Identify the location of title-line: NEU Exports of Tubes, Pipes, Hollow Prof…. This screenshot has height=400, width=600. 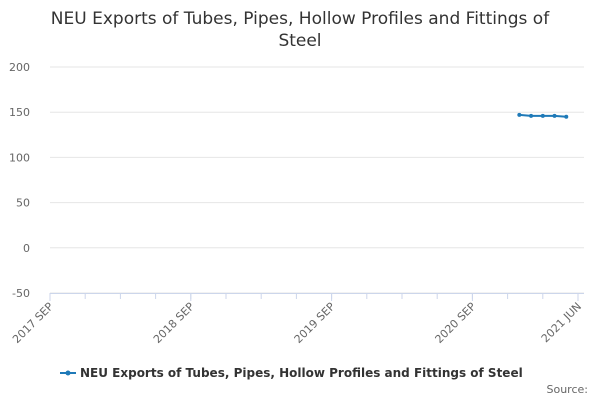
(300, 19).